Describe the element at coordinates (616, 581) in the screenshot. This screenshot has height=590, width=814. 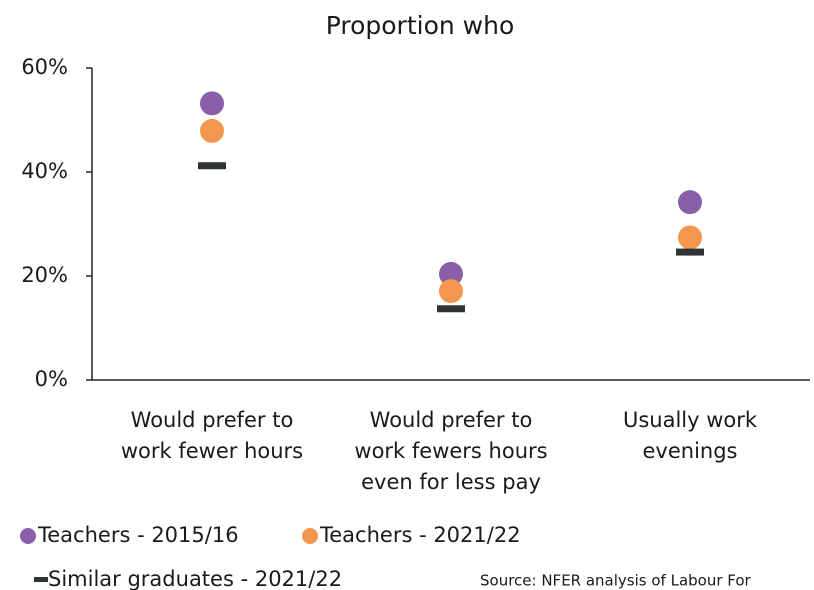
I see `source-note: Source: NFER analysis of Labour For` at that location.